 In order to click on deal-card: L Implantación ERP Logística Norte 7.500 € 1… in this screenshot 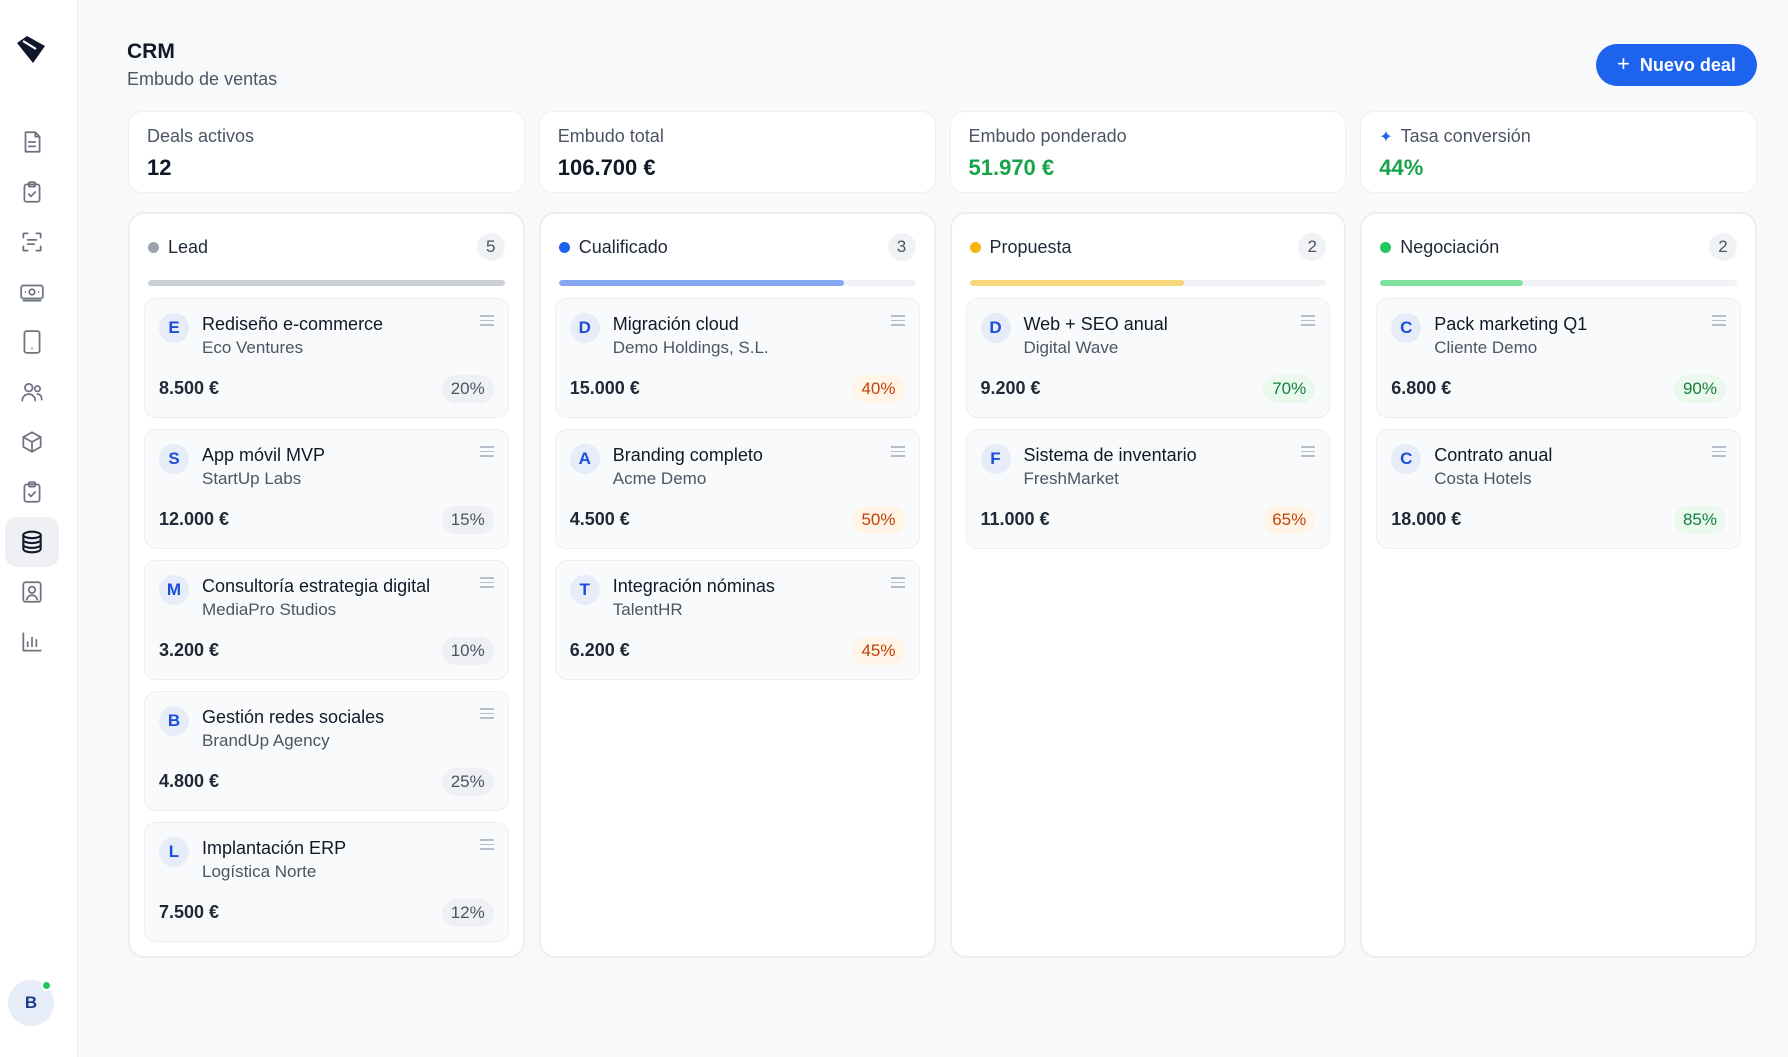, I will do `click(326, 882)`.